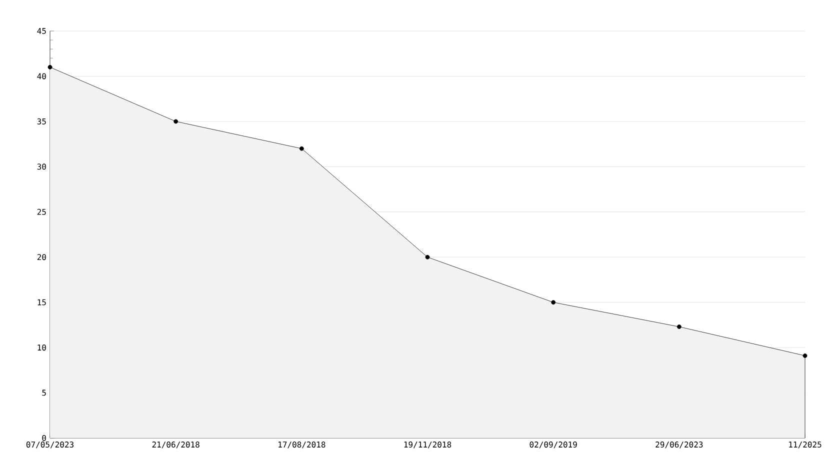 This screenshot has height=468, width=834. Describe the element at coordinates (41, 167) in the screenshot. I see `y-tick-label: 30` at that location.